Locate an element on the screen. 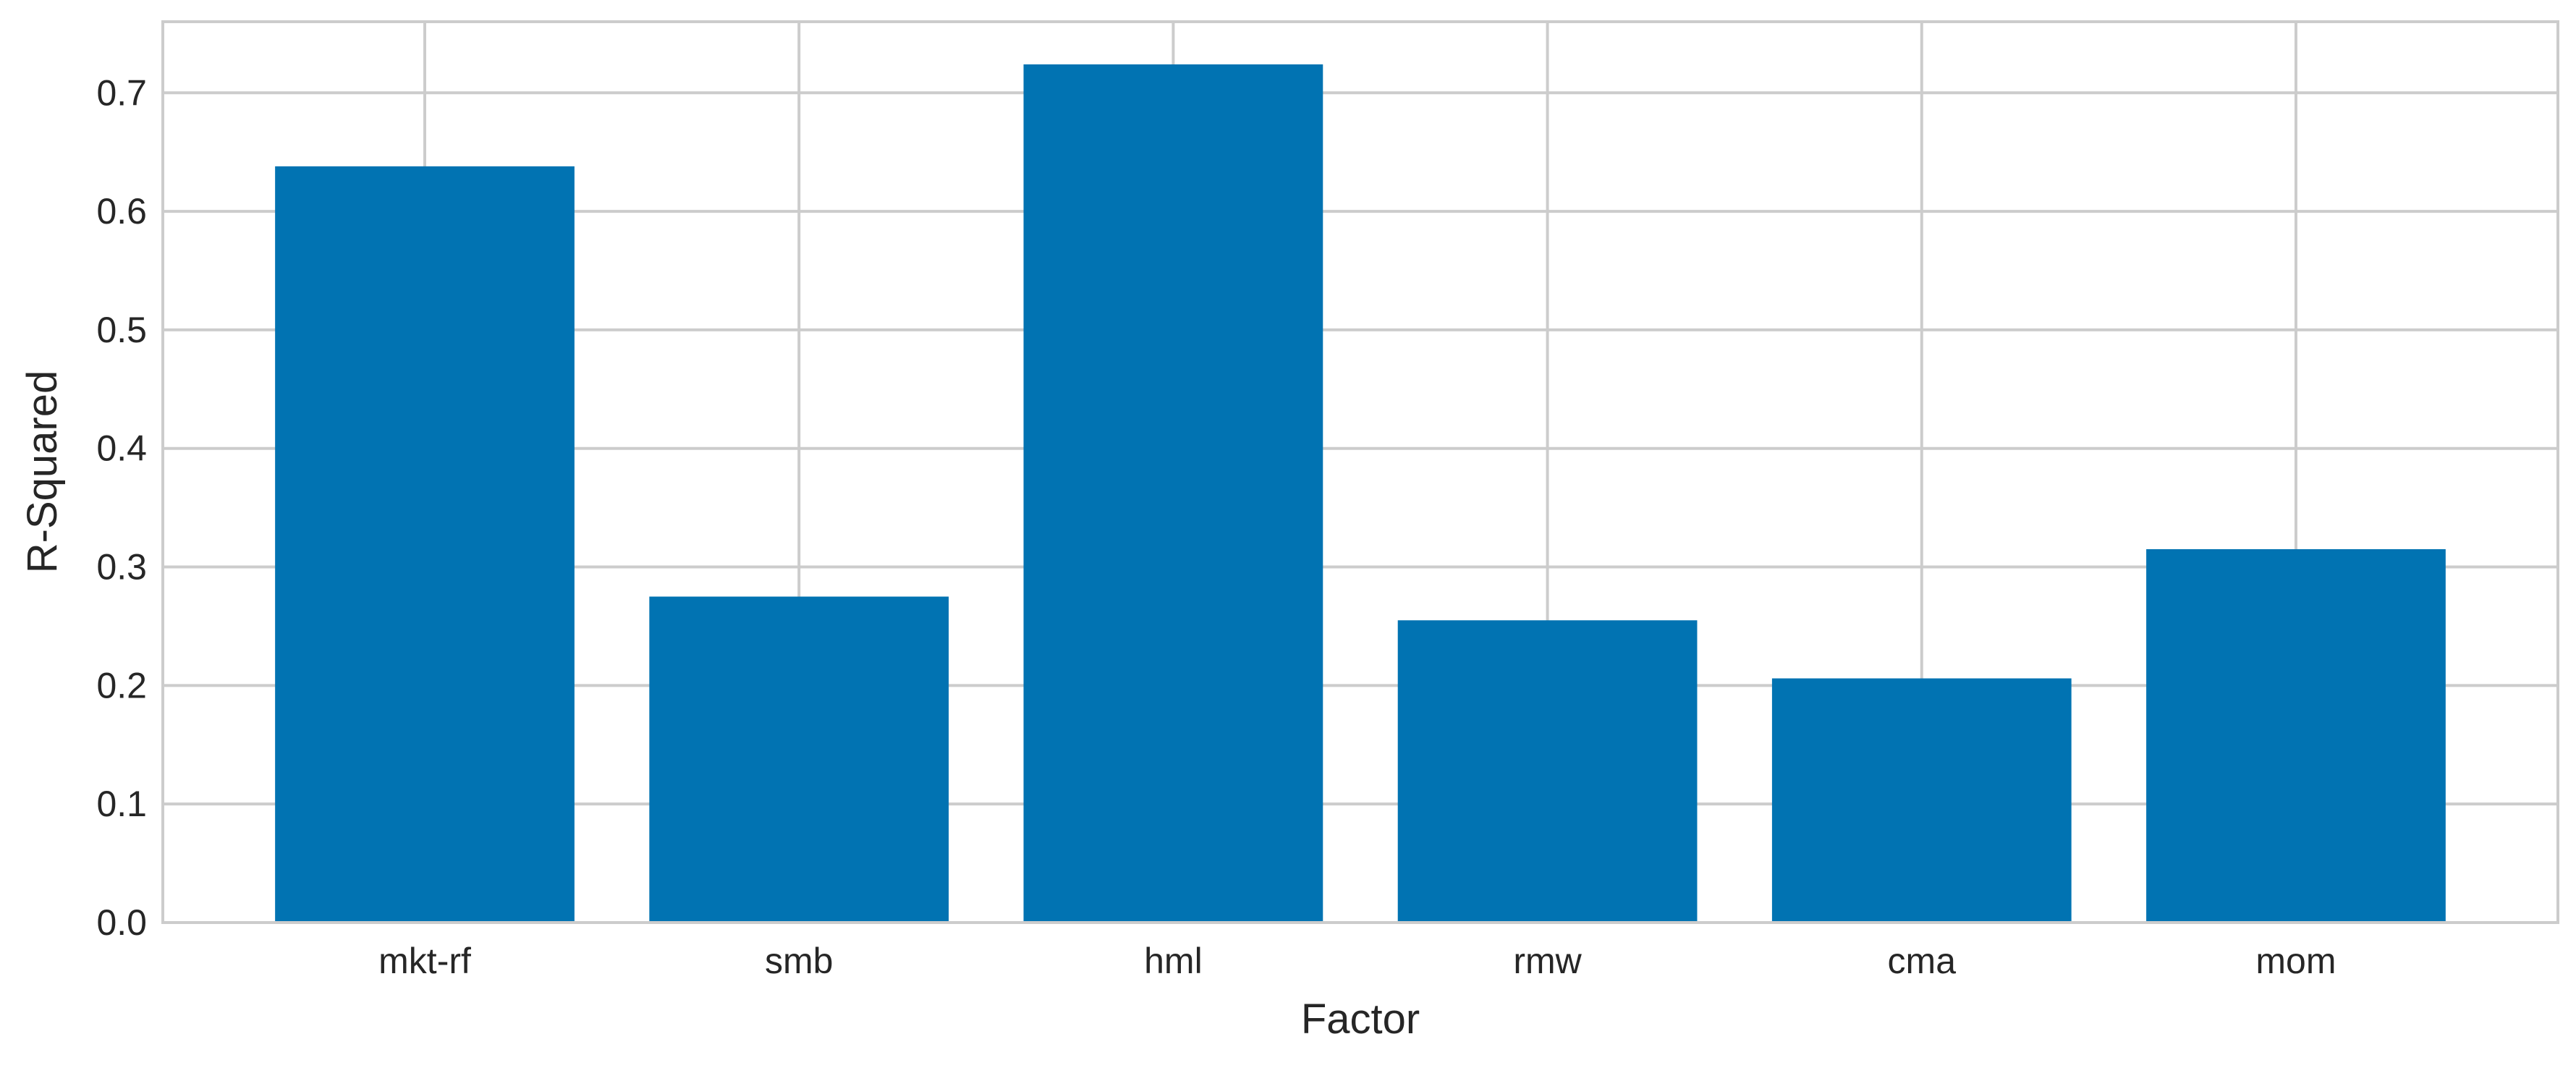 The height and width of the screenshot is (1068, 2576). bar-hml is located at coordinates (1173, 494).